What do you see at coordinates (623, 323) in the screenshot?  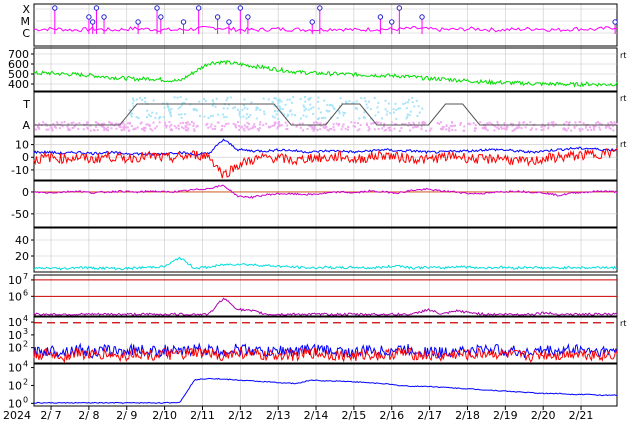 I see `right-label-3: rt` at bounding box center [623, 323].